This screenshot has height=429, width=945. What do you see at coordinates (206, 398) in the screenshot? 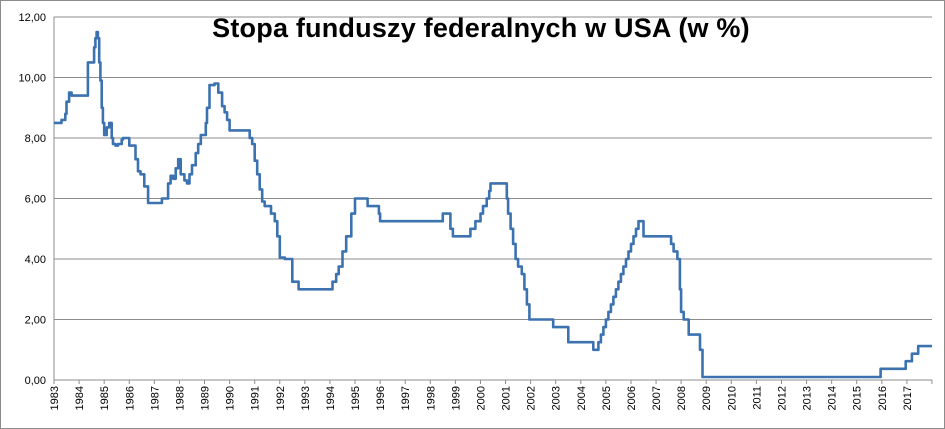
I see `x-tick-label: 1989` at bounding box center [206, 398].